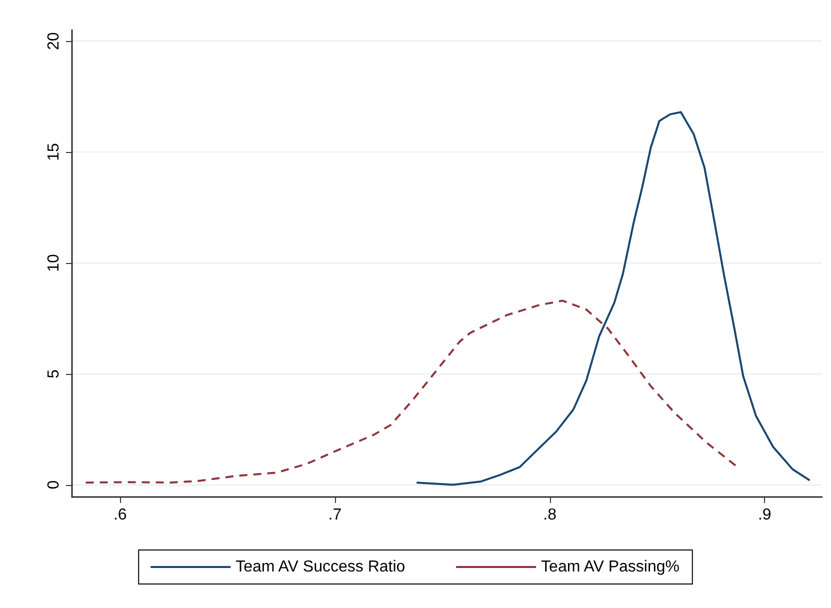  Describe the element at coordinates (54, 373) in the screenshot. I see `y-tick-label: 5` at that location.